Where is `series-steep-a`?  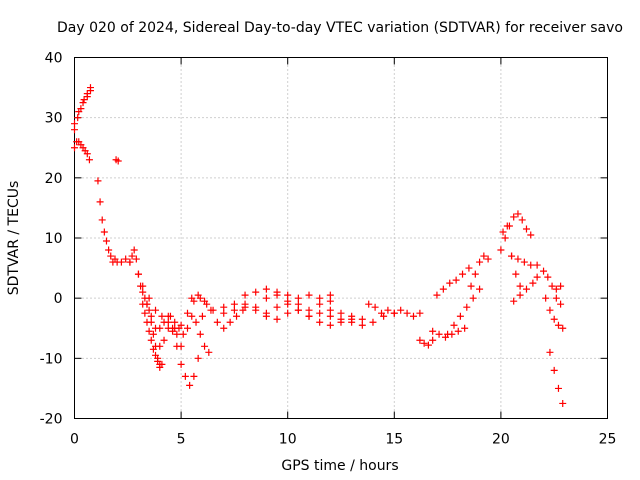 series-steep-a is located at coordinates (145, 307).